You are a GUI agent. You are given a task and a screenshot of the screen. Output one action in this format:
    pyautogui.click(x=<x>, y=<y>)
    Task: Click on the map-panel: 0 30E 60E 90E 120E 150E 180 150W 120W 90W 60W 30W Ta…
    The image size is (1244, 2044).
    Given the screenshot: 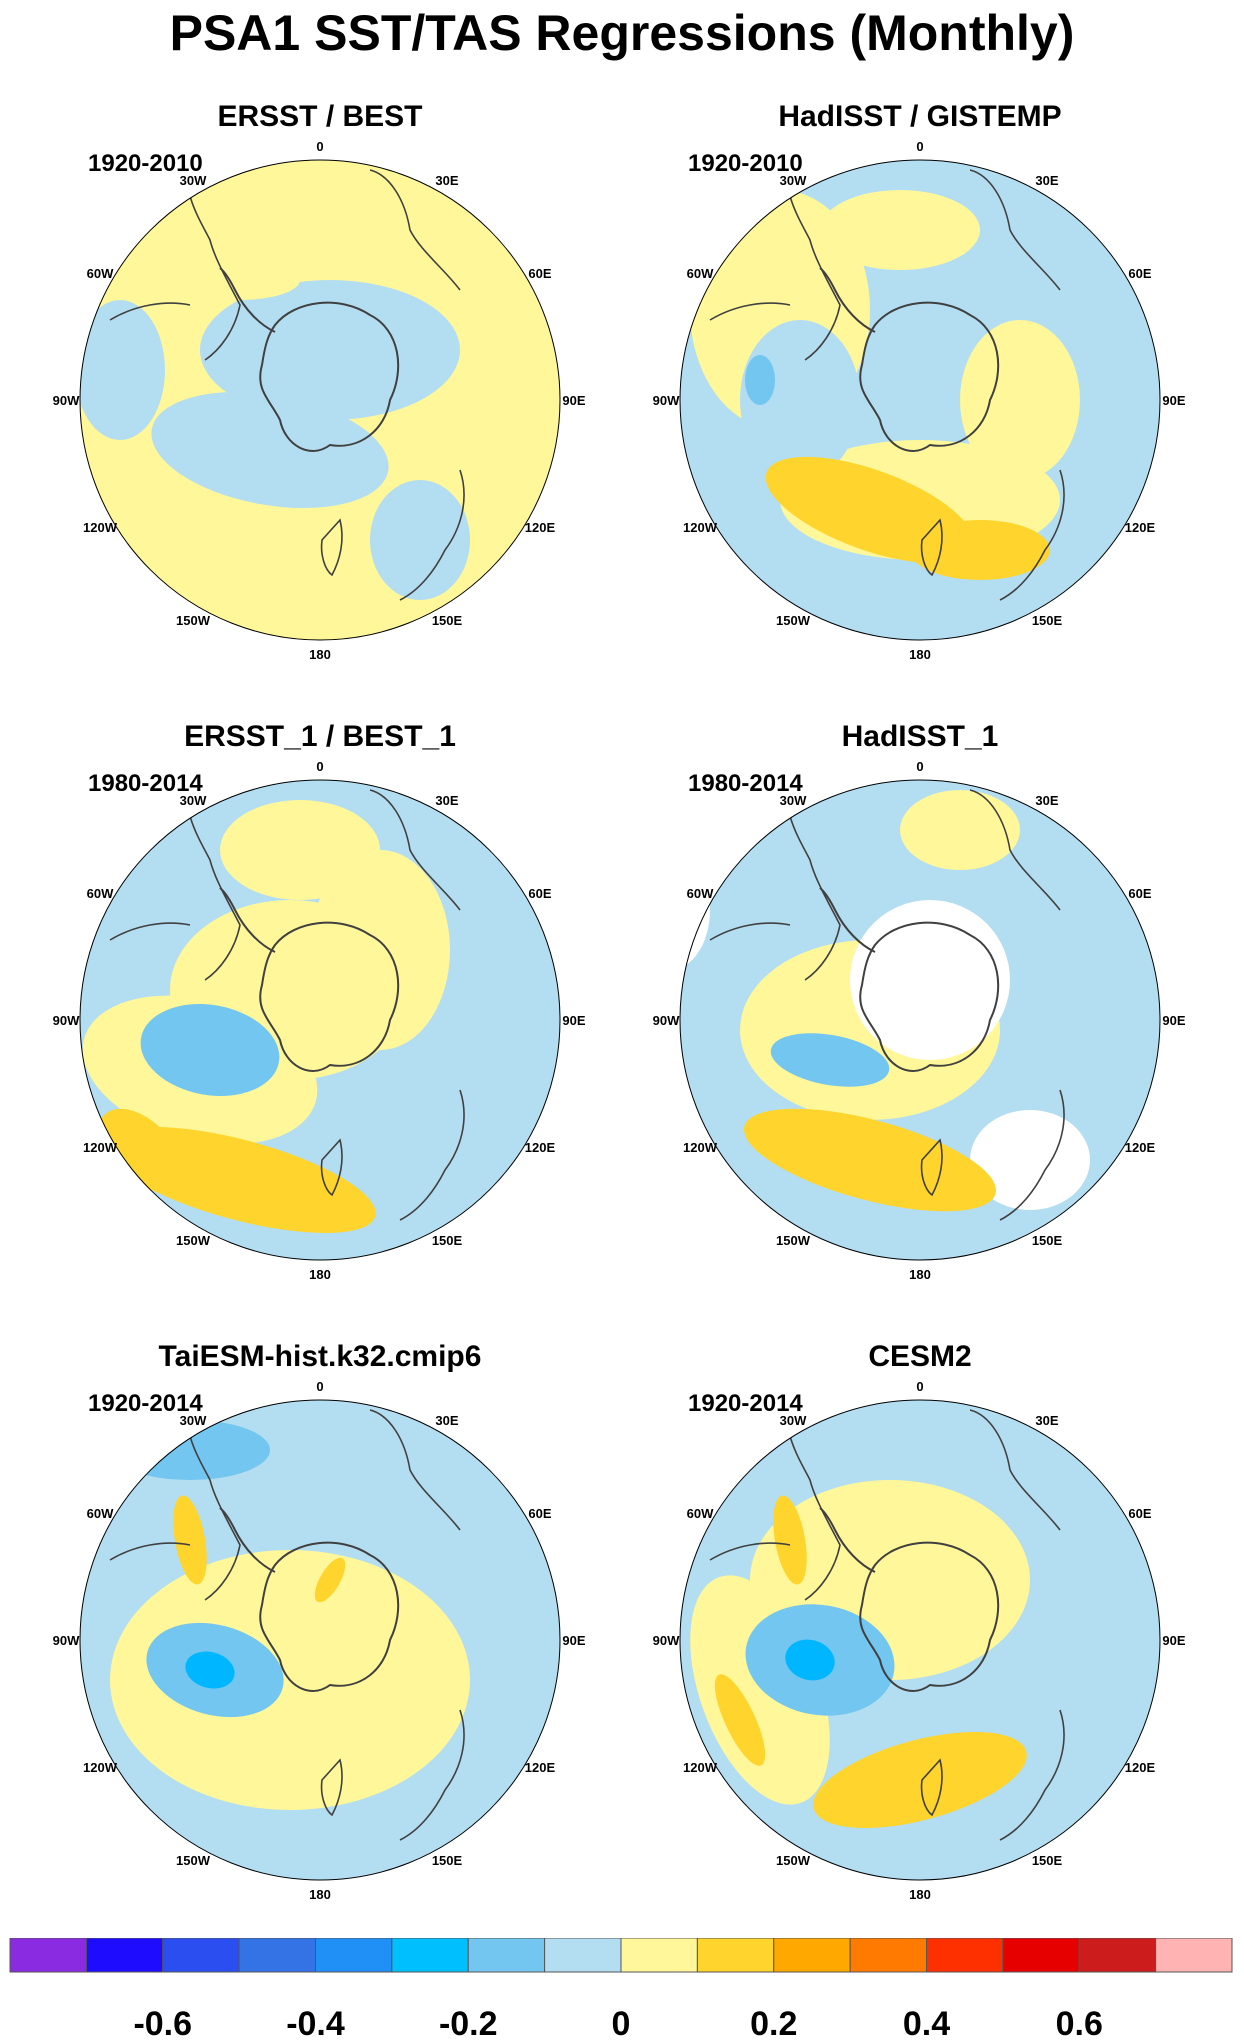 What is the action you would take?
    pyautogui.click(x=320, y=1640)
    